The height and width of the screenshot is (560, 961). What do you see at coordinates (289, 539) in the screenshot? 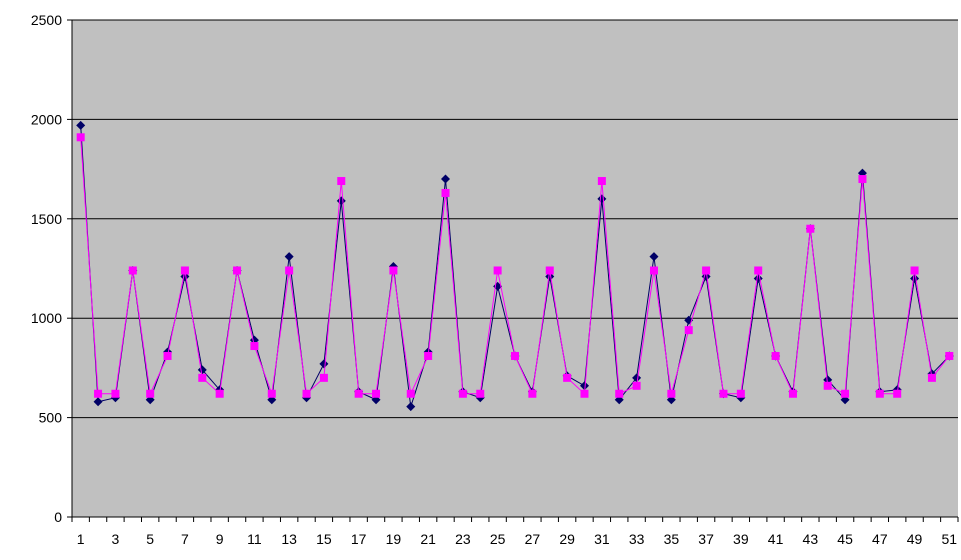
I see `x-tick-label: 13` at bounding box center [289, 539].